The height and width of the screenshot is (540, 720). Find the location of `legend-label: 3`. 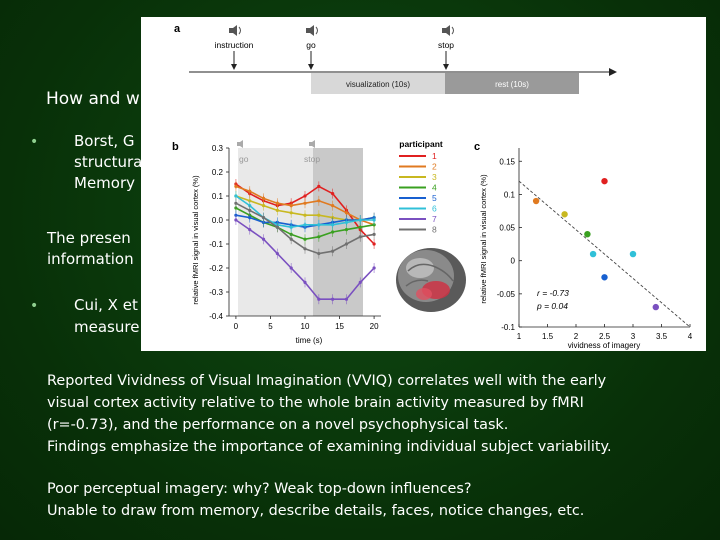

legend-label: 3 is located at coordinates (434, 177).